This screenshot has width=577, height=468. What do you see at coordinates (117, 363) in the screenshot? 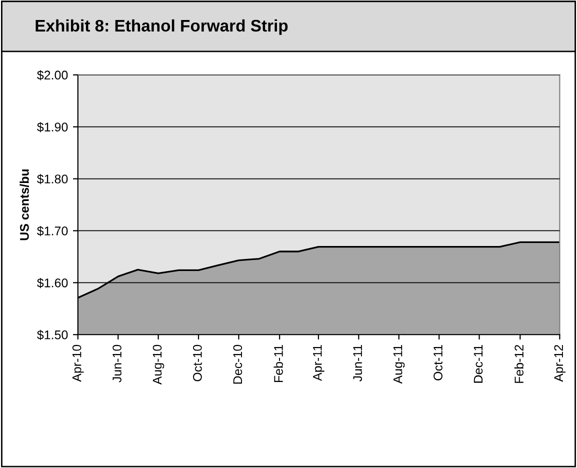
I see `x-tick-label: Jun-10` at bounding box center [117, 363].